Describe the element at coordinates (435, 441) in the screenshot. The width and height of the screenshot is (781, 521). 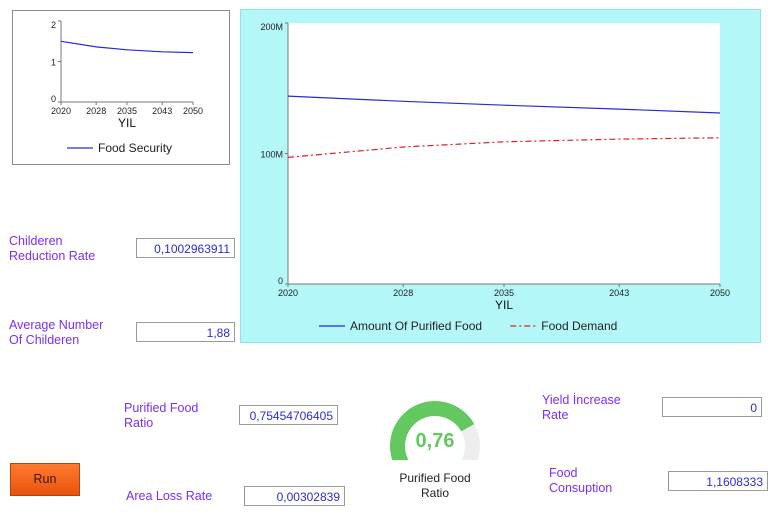
I see `gauge-value: 0,76` at that location.